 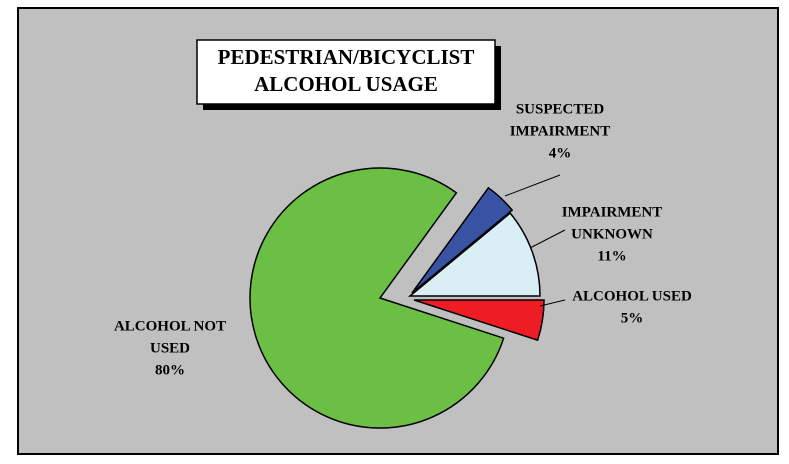 What do you see at coordinates (611, 256) in the screenshot?
I see `value-label: 11%` at bounding box center [611, 256].